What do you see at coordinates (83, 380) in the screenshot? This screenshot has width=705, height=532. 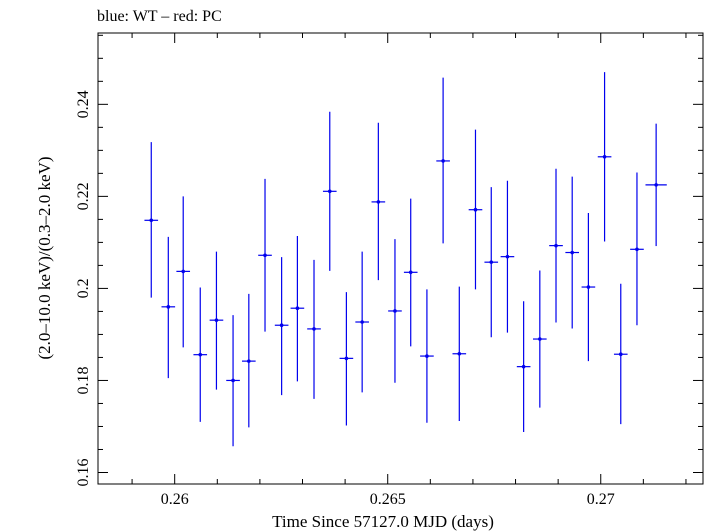 I see `y-tick-label: 0.18` at bounding box center [83, 380].